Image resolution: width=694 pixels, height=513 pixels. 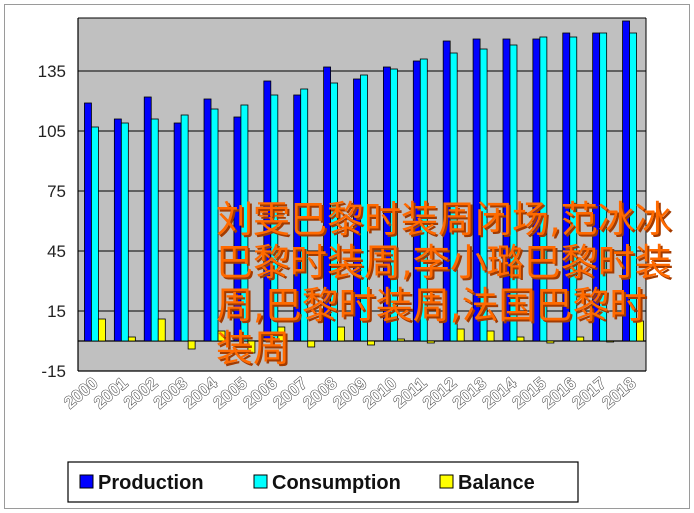 I want to click on legend-label-consumption: Consumption, so click(x=336, y=483).